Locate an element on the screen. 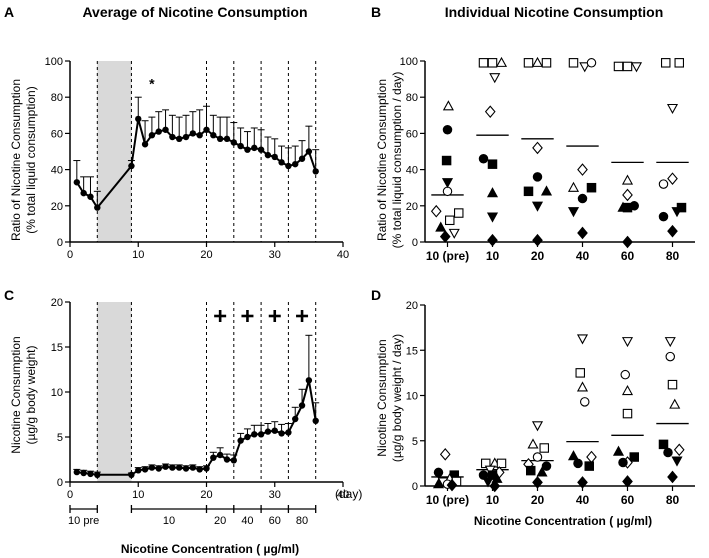 Image resolution: width=709 pixels, height=558 pixels. panel-a-x-tick-label: 40 is located at coordinates (343, 255).